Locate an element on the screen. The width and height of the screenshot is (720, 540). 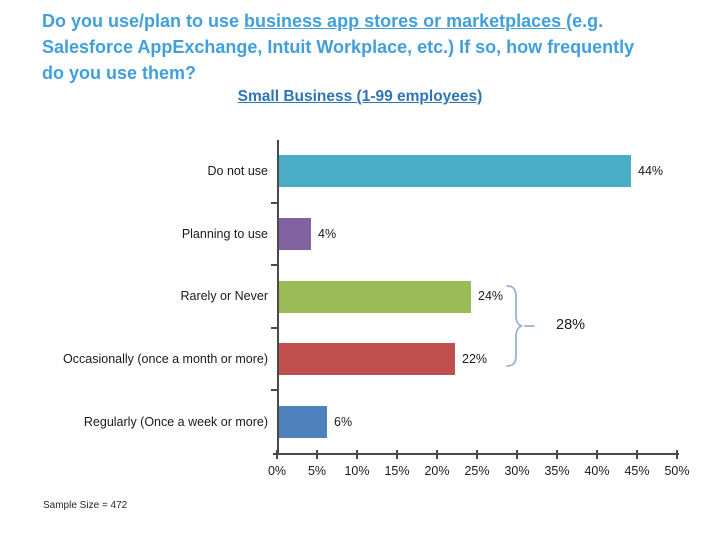
bar-value-label: 44% is located at coordinates (651, 171).